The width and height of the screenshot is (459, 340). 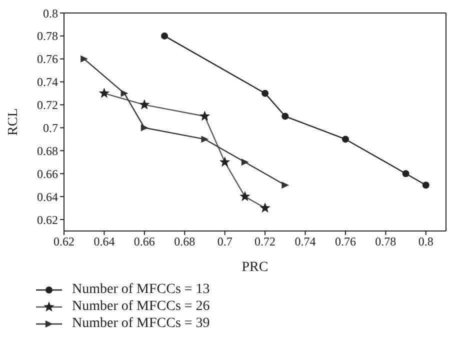 What do you see at coordinates (47, 151) in the screenshot?
I see `y-tick-label: 0.68` at bounding box center [47, 151].